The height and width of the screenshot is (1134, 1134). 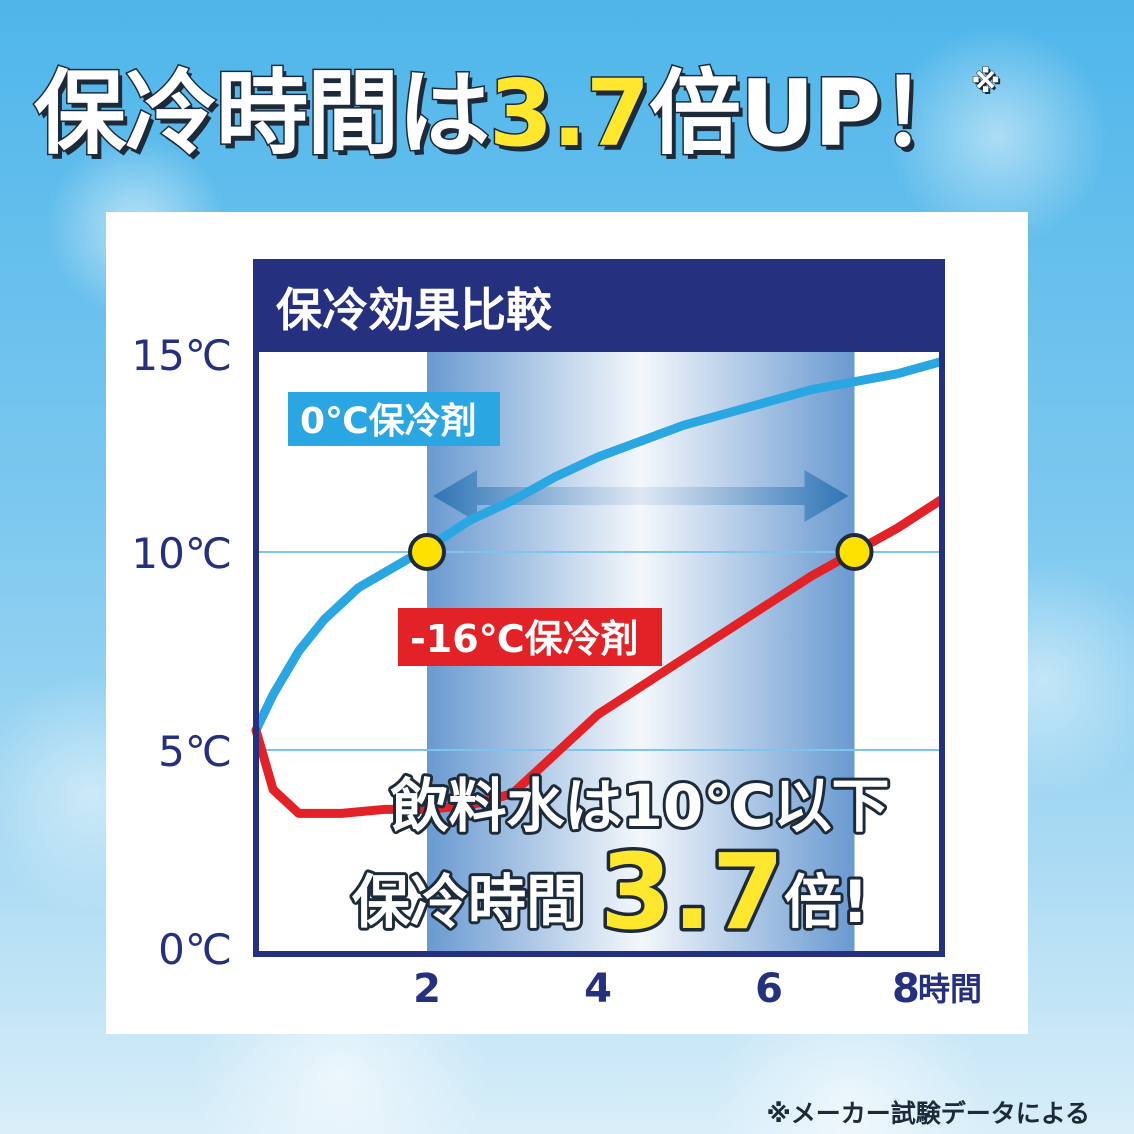 What do you see at coordinates (414, 310) in the screenshot?
I see `chart-title: 保冷効果比較` at bounding box center [414, 310].